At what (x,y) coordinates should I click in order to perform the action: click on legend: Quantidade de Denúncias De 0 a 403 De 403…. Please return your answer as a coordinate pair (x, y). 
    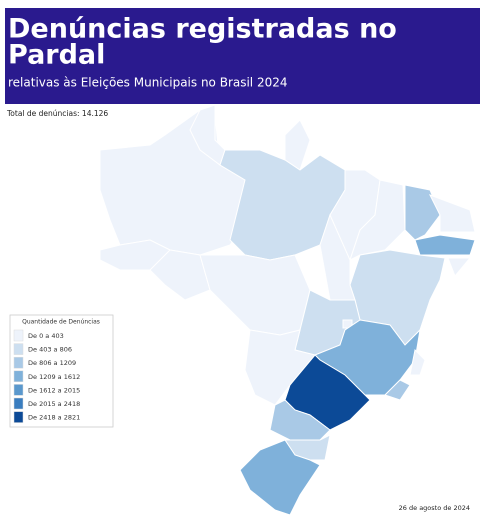
    Looking at the image, I should click on (61, 371).